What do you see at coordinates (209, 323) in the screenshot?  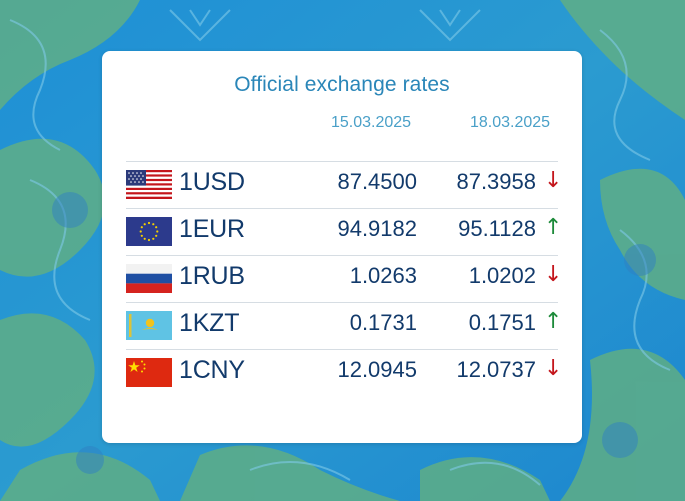 I see `currency-code: 1KZT` at bounding box center [209, 323].